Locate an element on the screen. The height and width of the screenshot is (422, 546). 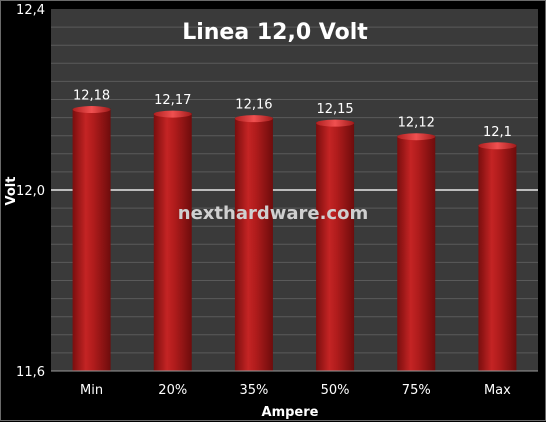
data-label: 12,1 is located at coordinates (497, 132).